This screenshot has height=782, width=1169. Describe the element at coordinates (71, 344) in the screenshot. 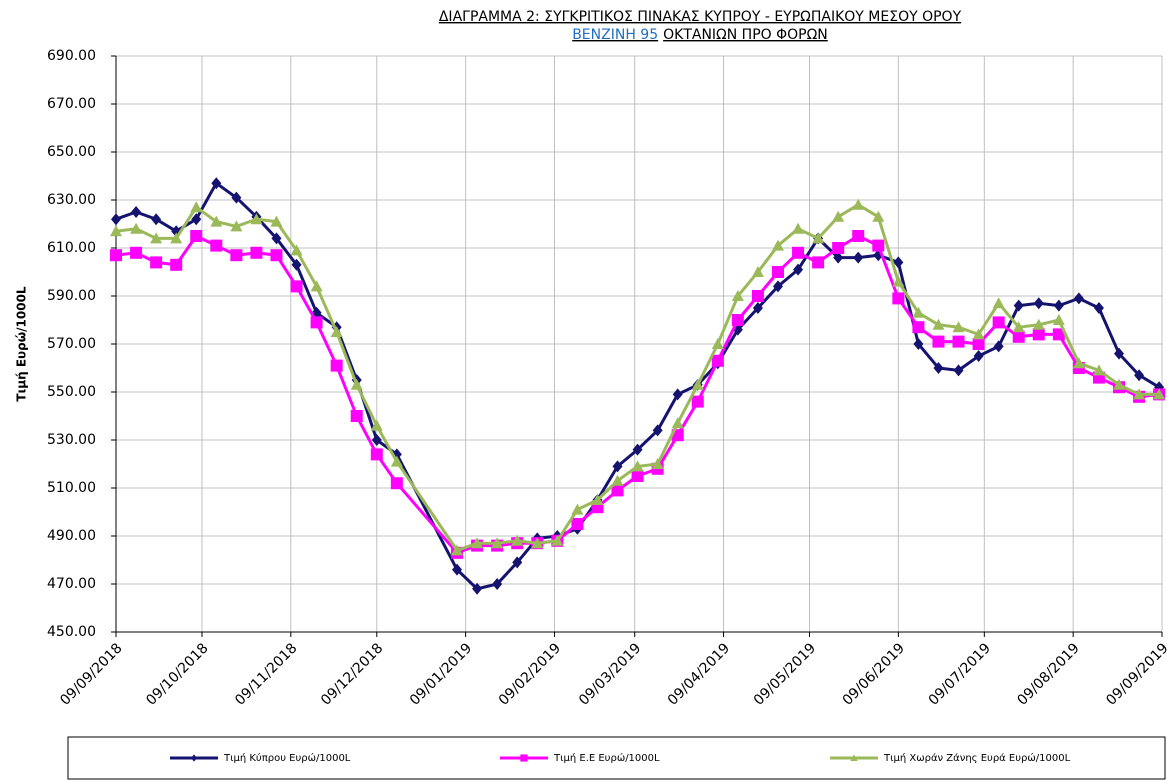

I see `y-tick-label: 570.00` at that location.